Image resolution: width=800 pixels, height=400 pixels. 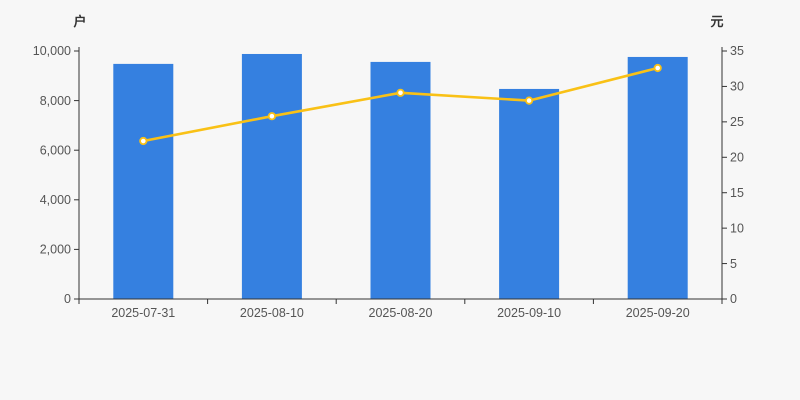 I want to click on x-axis-tick-label: 2025-08-20, so click(x=401, y=313).